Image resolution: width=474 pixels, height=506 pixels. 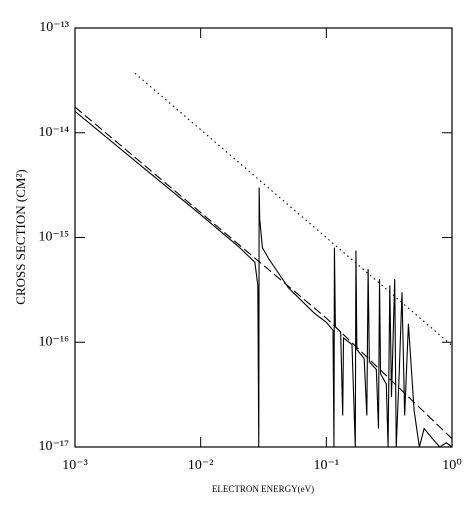 What do you see at coordinates (54, 27) in the screenshot?
I see `y-tick-label: 10⁻¹³` at bounding box center [54, 27].